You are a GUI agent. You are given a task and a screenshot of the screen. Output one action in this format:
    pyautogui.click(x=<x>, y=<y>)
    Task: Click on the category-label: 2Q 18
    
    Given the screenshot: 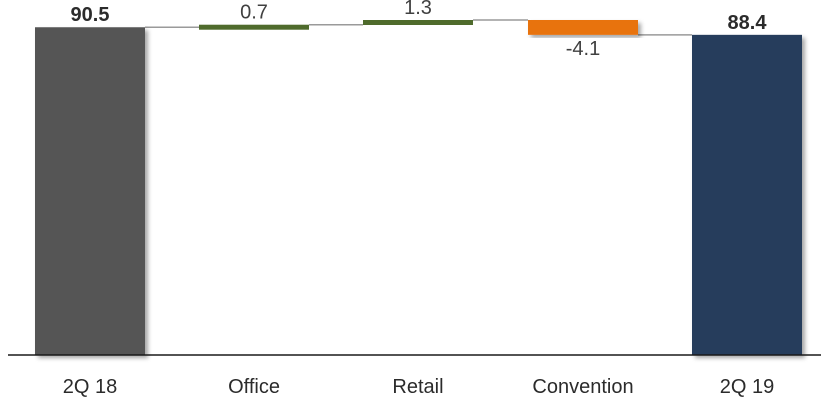 What is the action you would take?
    pyautogui.click(x=90, y=387)
    